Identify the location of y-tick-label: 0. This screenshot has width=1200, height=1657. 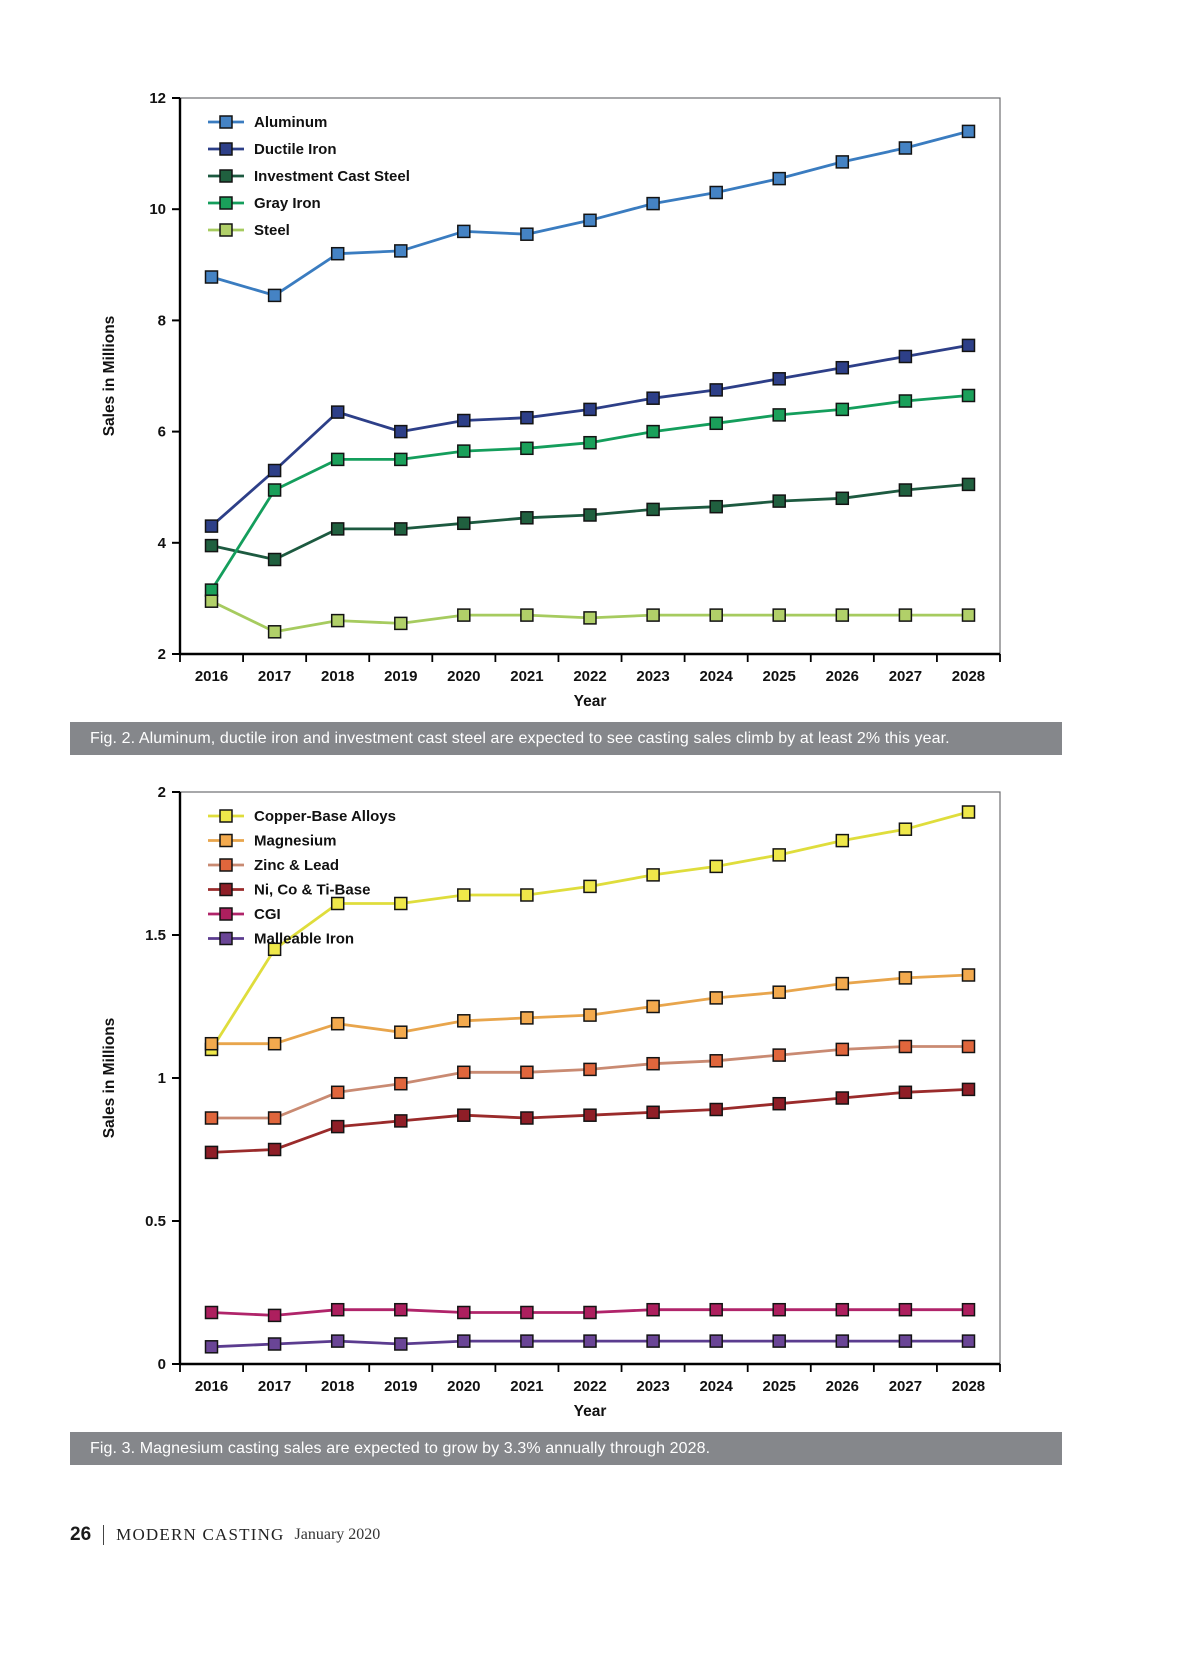
(162, 1364).